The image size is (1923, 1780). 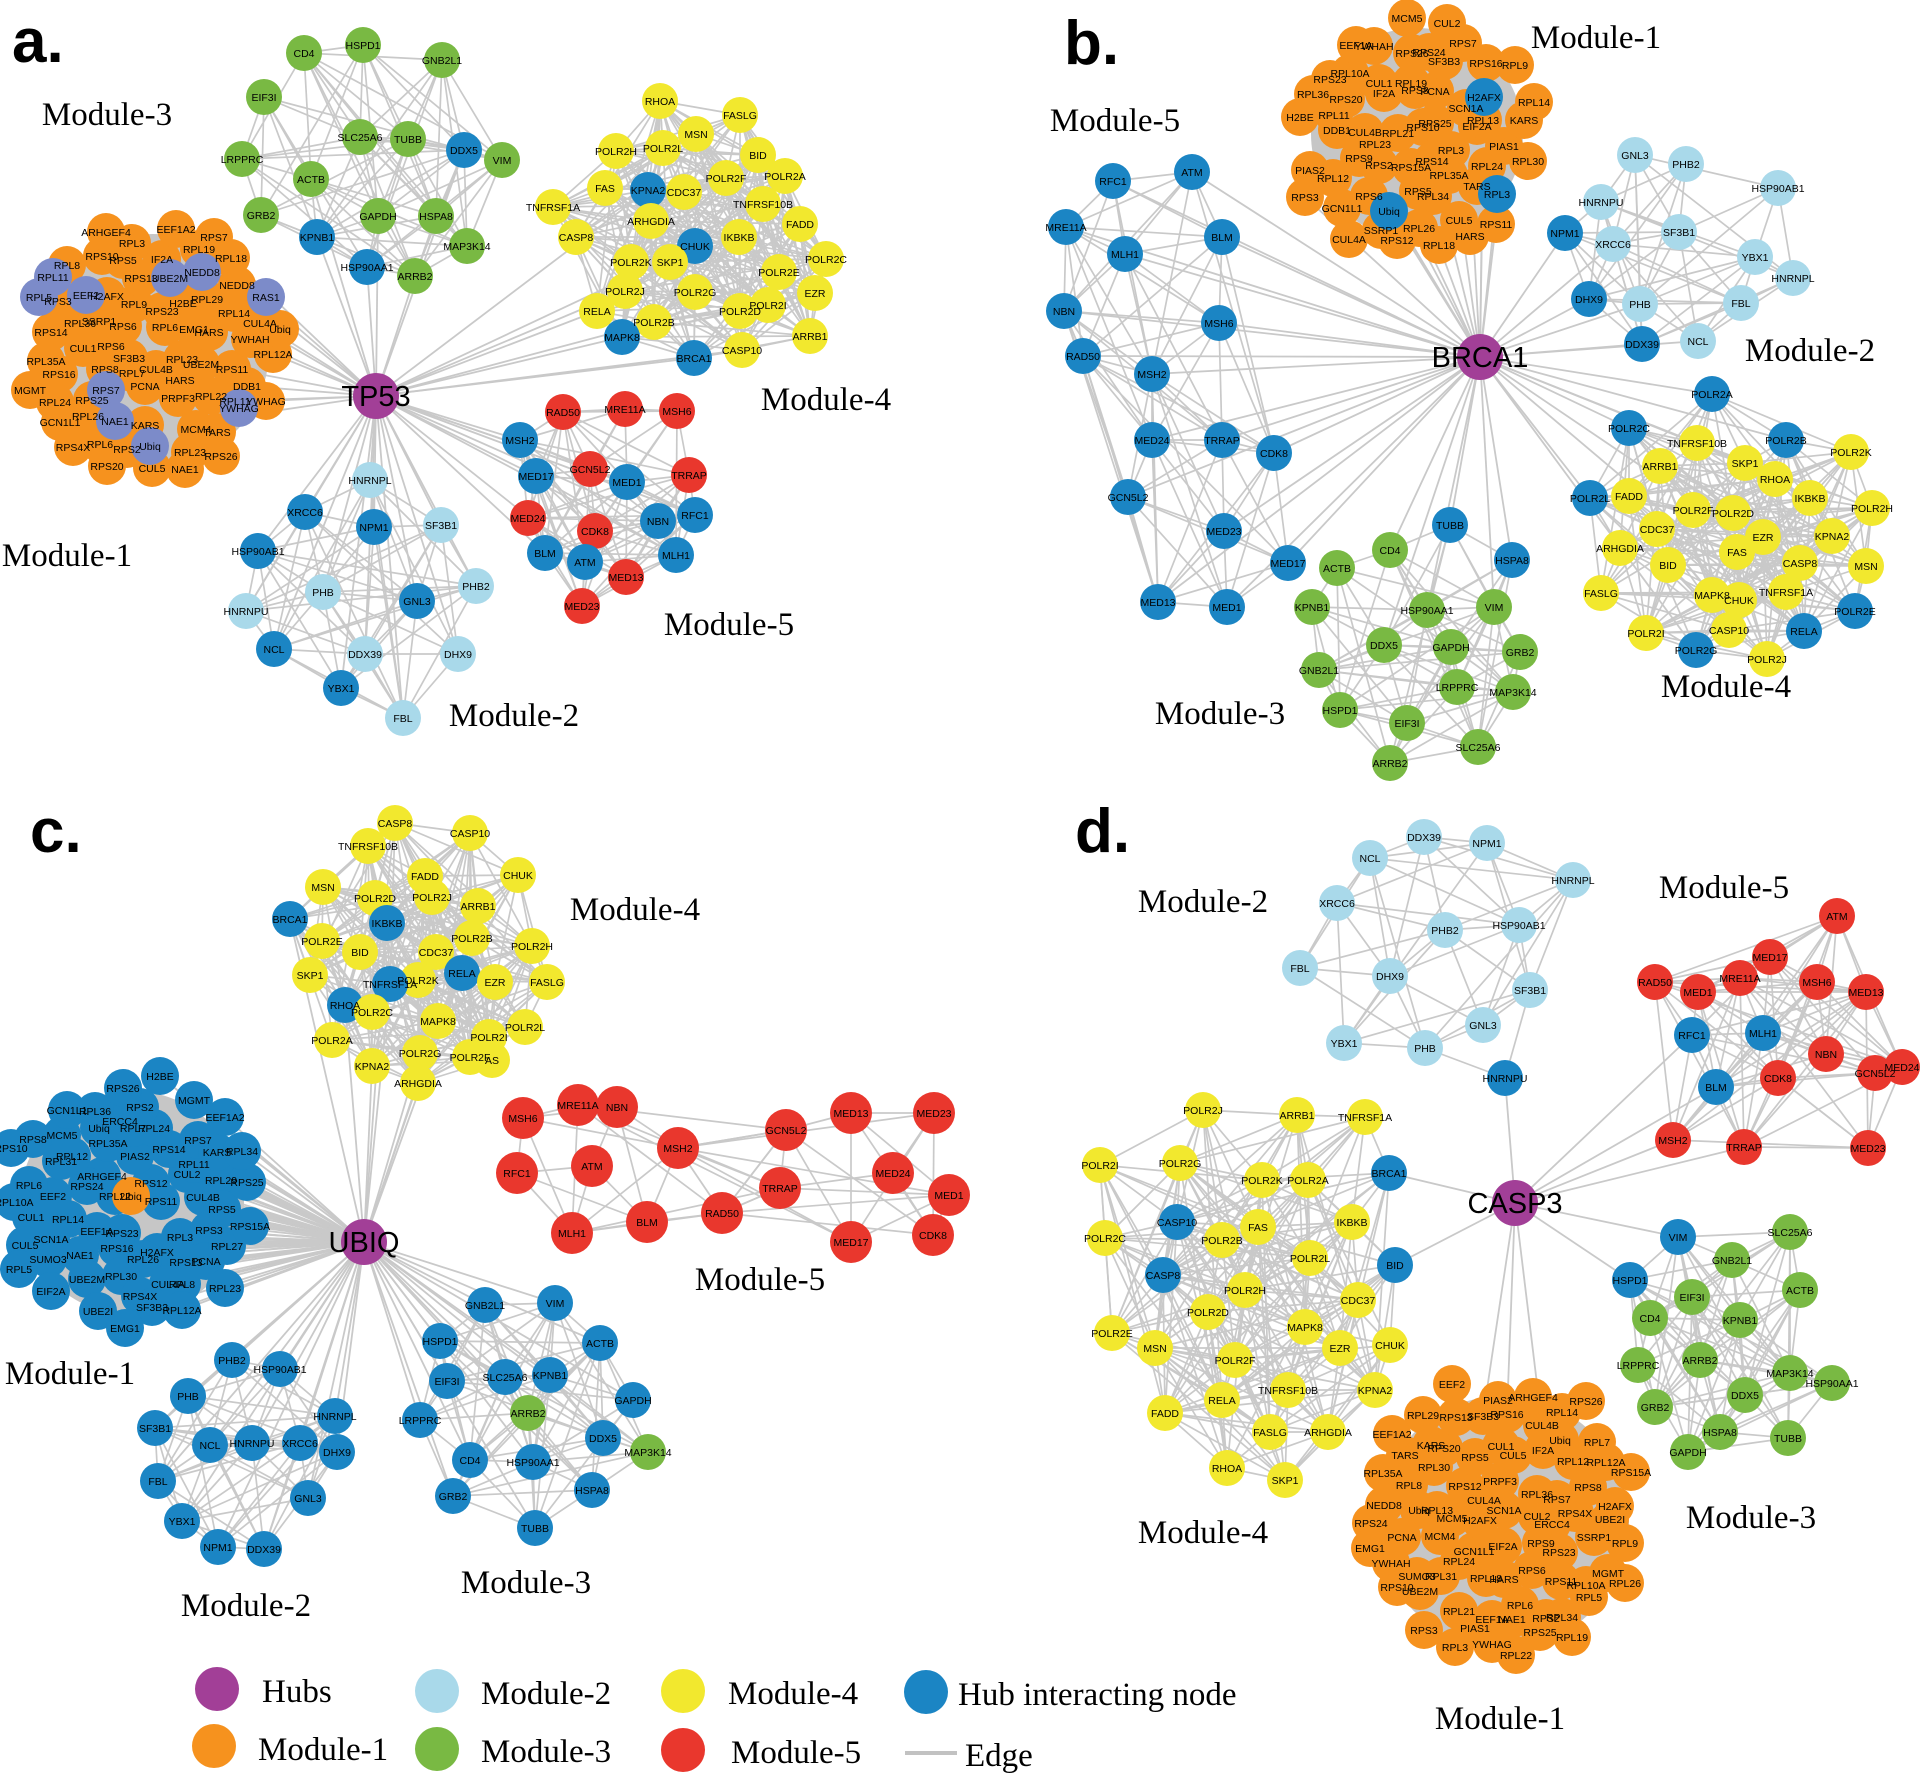 What do you see at coordinates (1745, 1396) in the screenshot?
I see `svg-text: DDX5` at bounding box center [1745, 1396].